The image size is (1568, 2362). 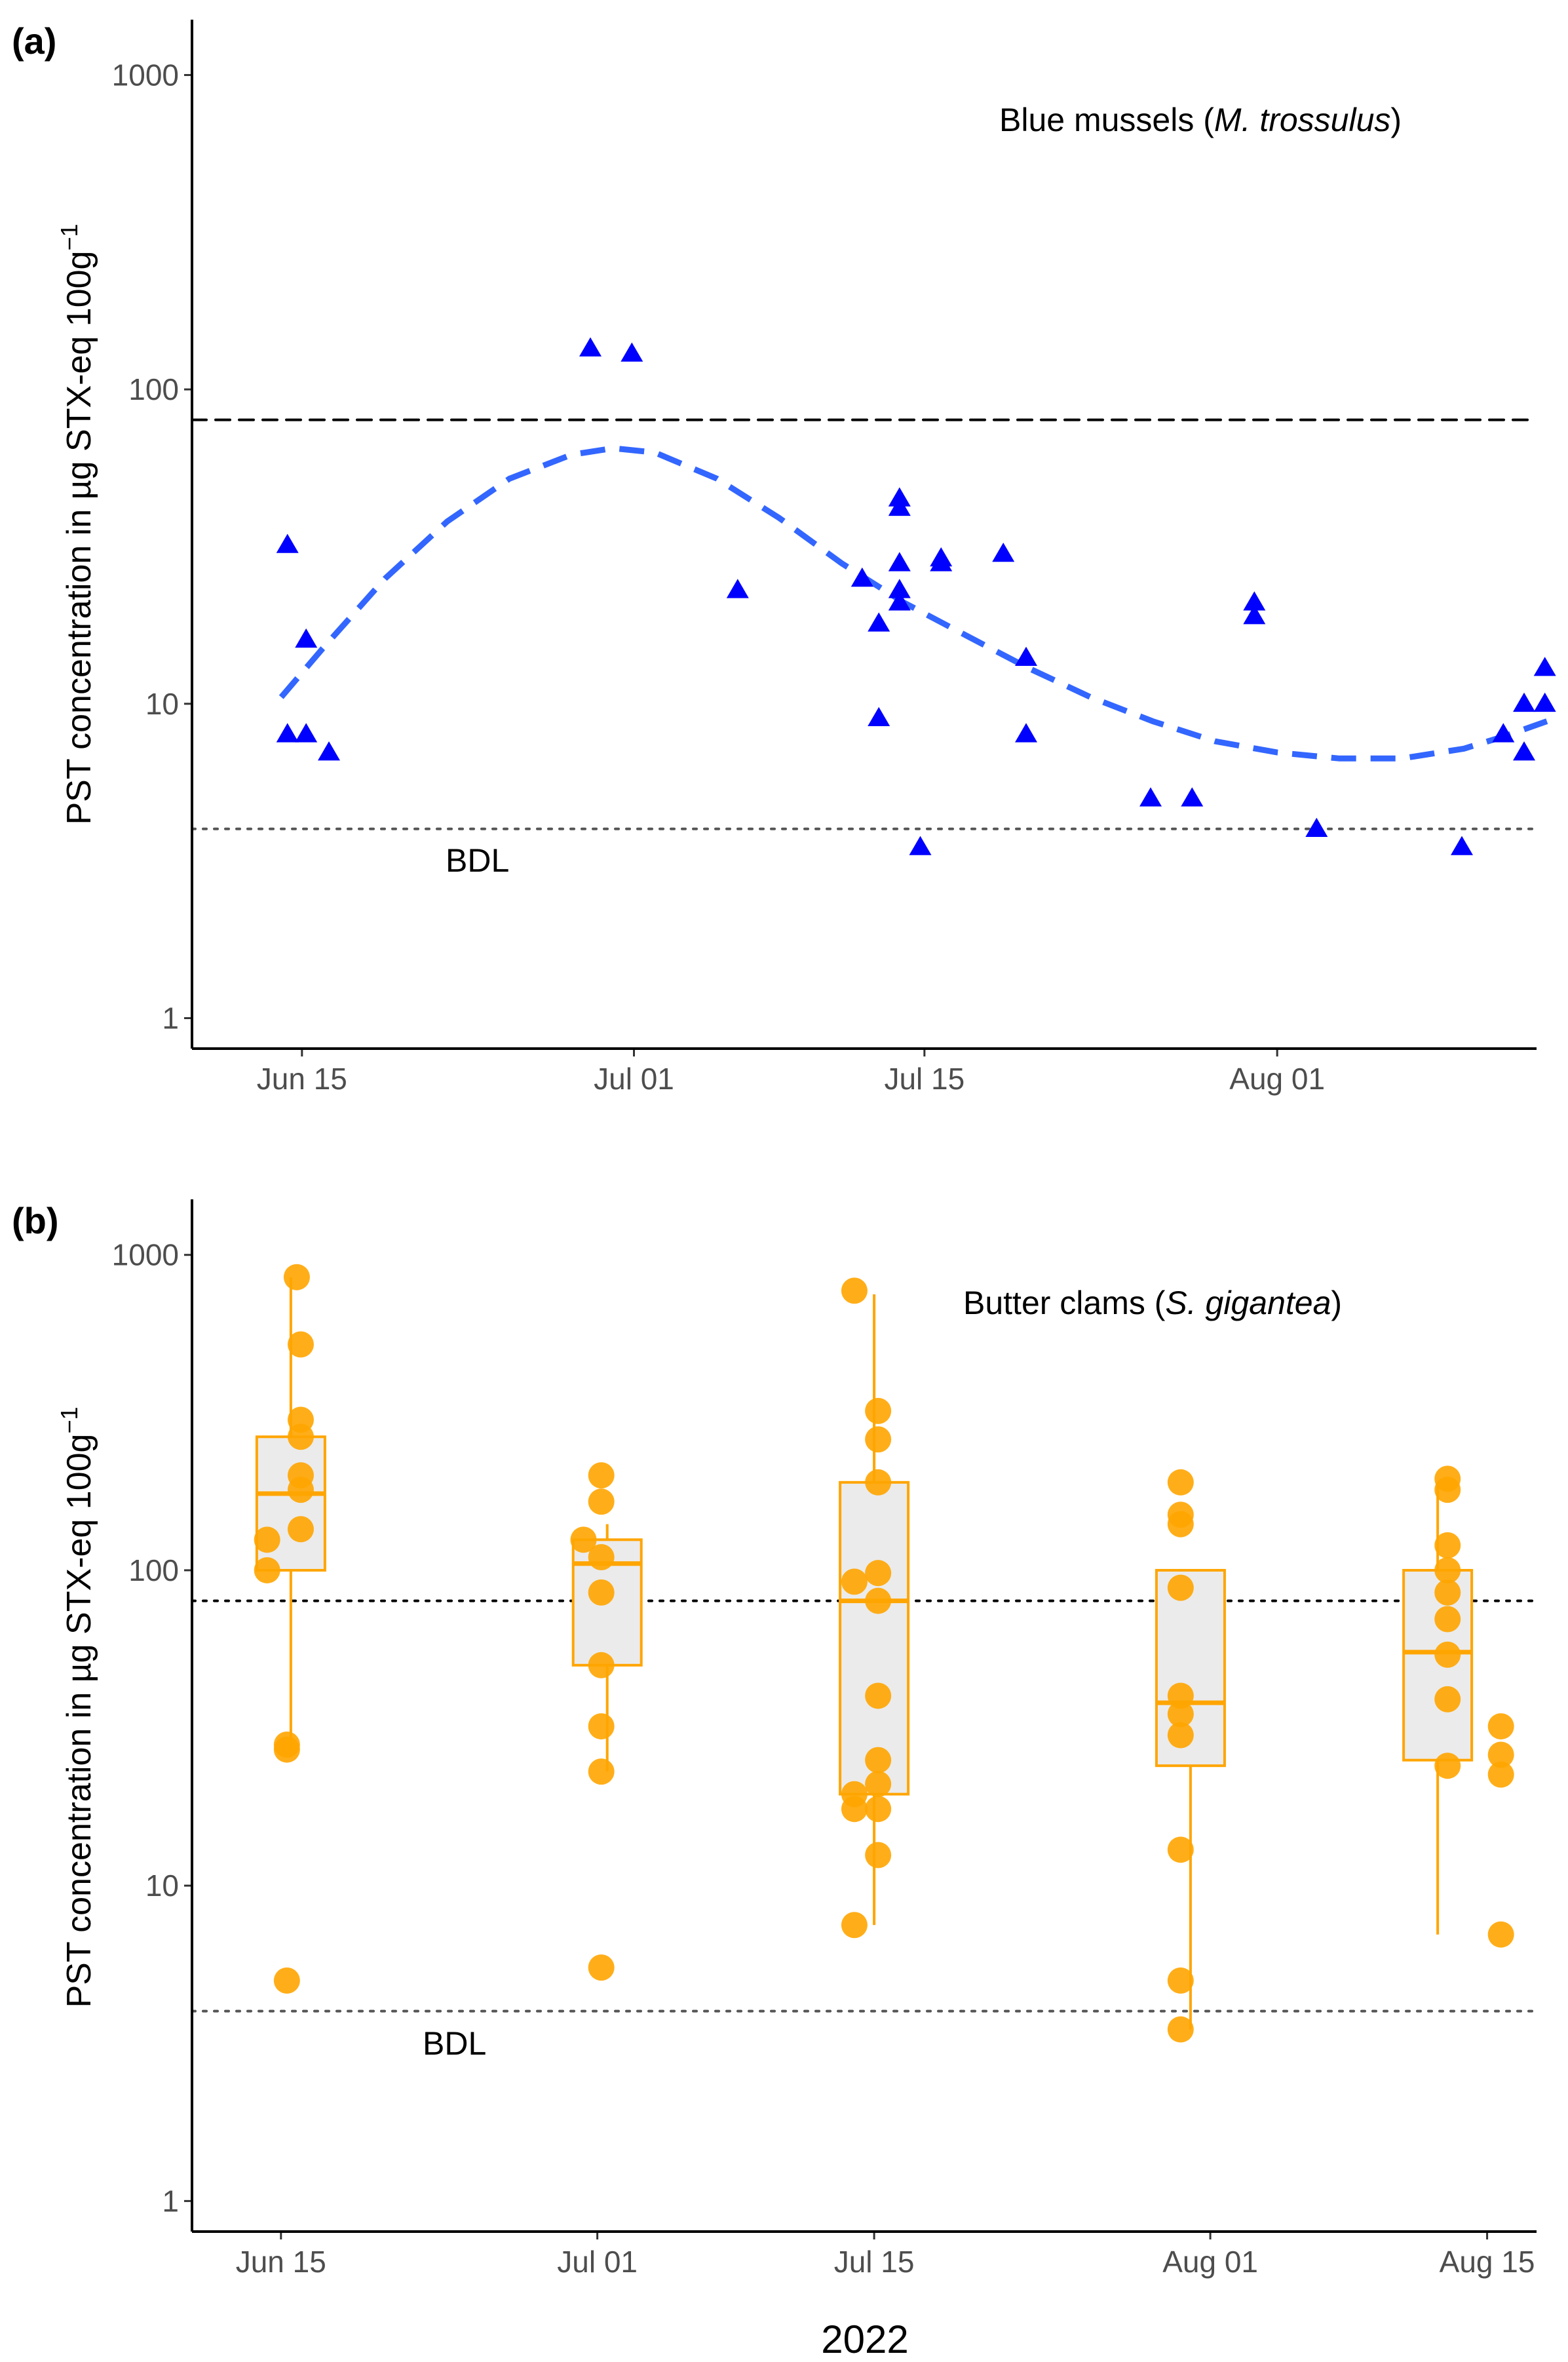 I want to click on panel-b-y-ticks: 1 10 100 1000, so click(x=152, y=1728).